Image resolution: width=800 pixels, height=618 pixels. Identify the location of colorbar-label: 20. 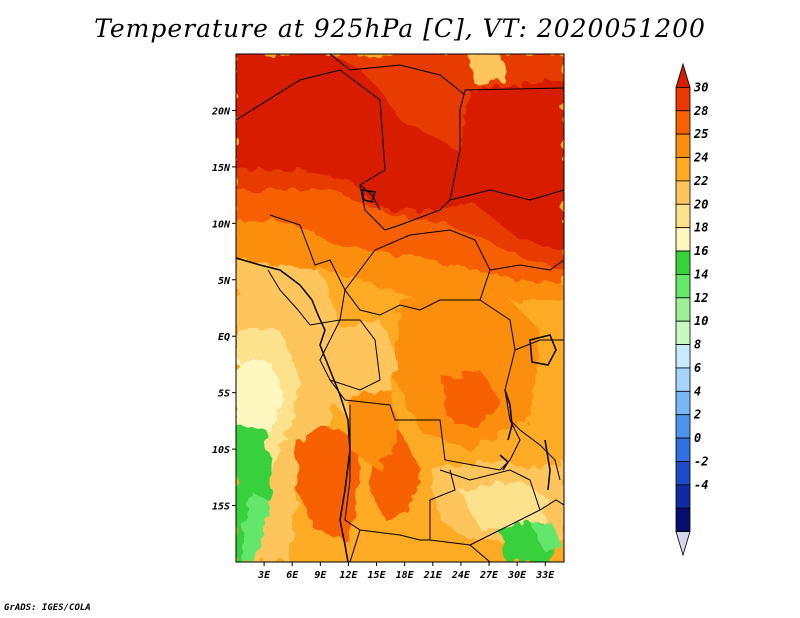
(700, 204).